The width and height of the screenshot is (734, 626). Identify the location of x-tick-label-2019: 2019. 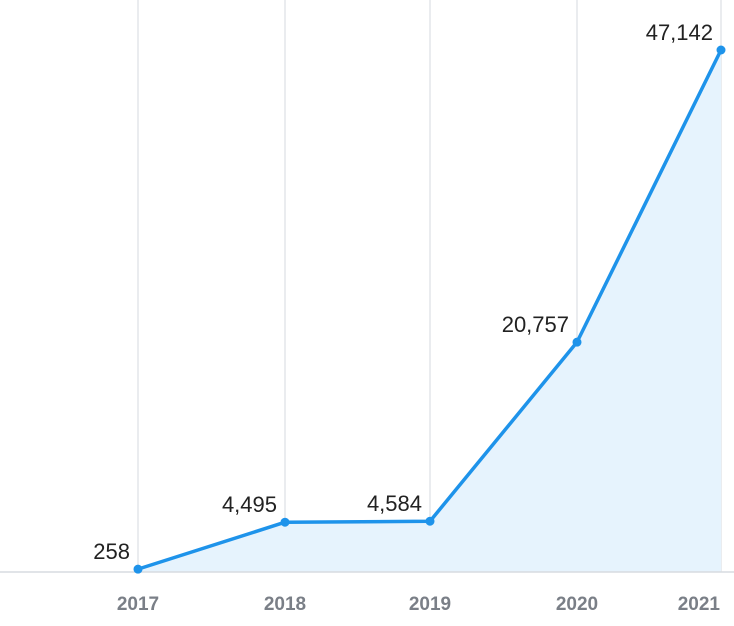
(430, 604).